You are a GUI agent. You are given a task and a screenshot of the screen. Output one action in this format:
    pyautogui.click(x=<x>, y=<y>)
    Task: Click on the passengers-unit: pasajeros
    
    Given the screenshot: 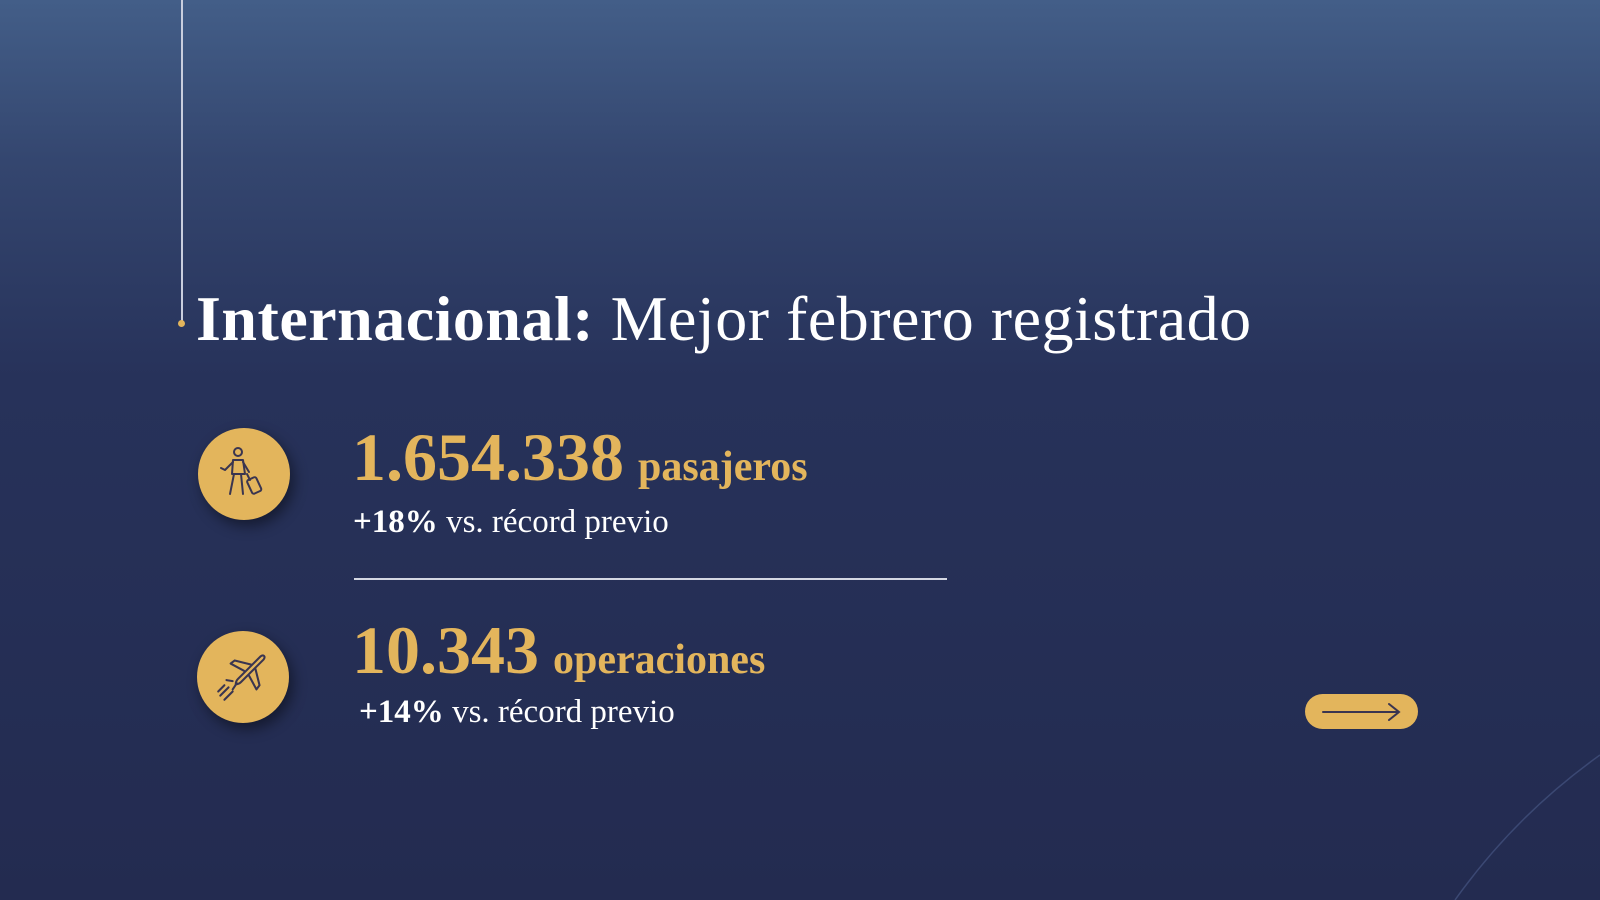 What is the action you would take?
    pyautogui.click(x=723, y=467)
    